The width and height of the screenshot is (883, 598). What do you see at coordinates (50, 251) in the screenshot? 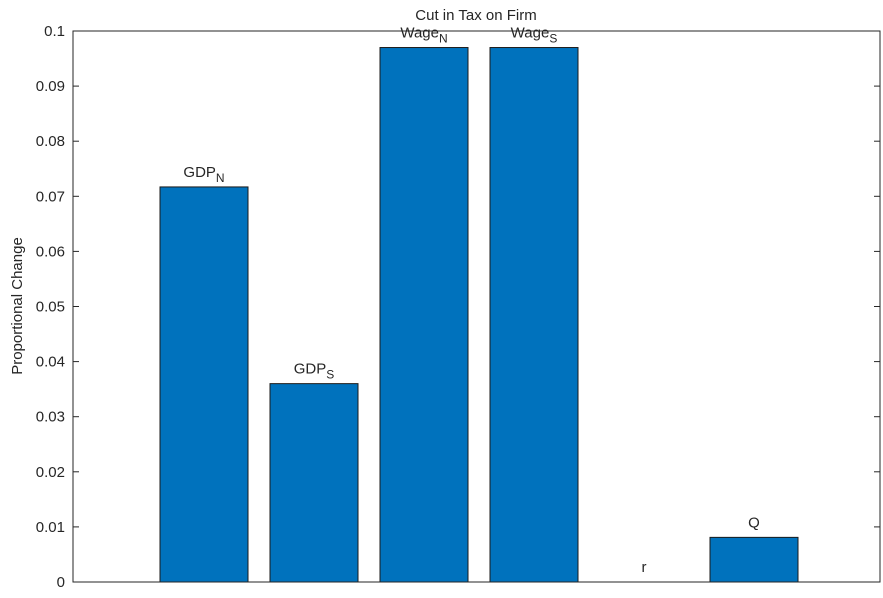
I see `y-tick-label: 0.06` at bounding box center [50, 251].